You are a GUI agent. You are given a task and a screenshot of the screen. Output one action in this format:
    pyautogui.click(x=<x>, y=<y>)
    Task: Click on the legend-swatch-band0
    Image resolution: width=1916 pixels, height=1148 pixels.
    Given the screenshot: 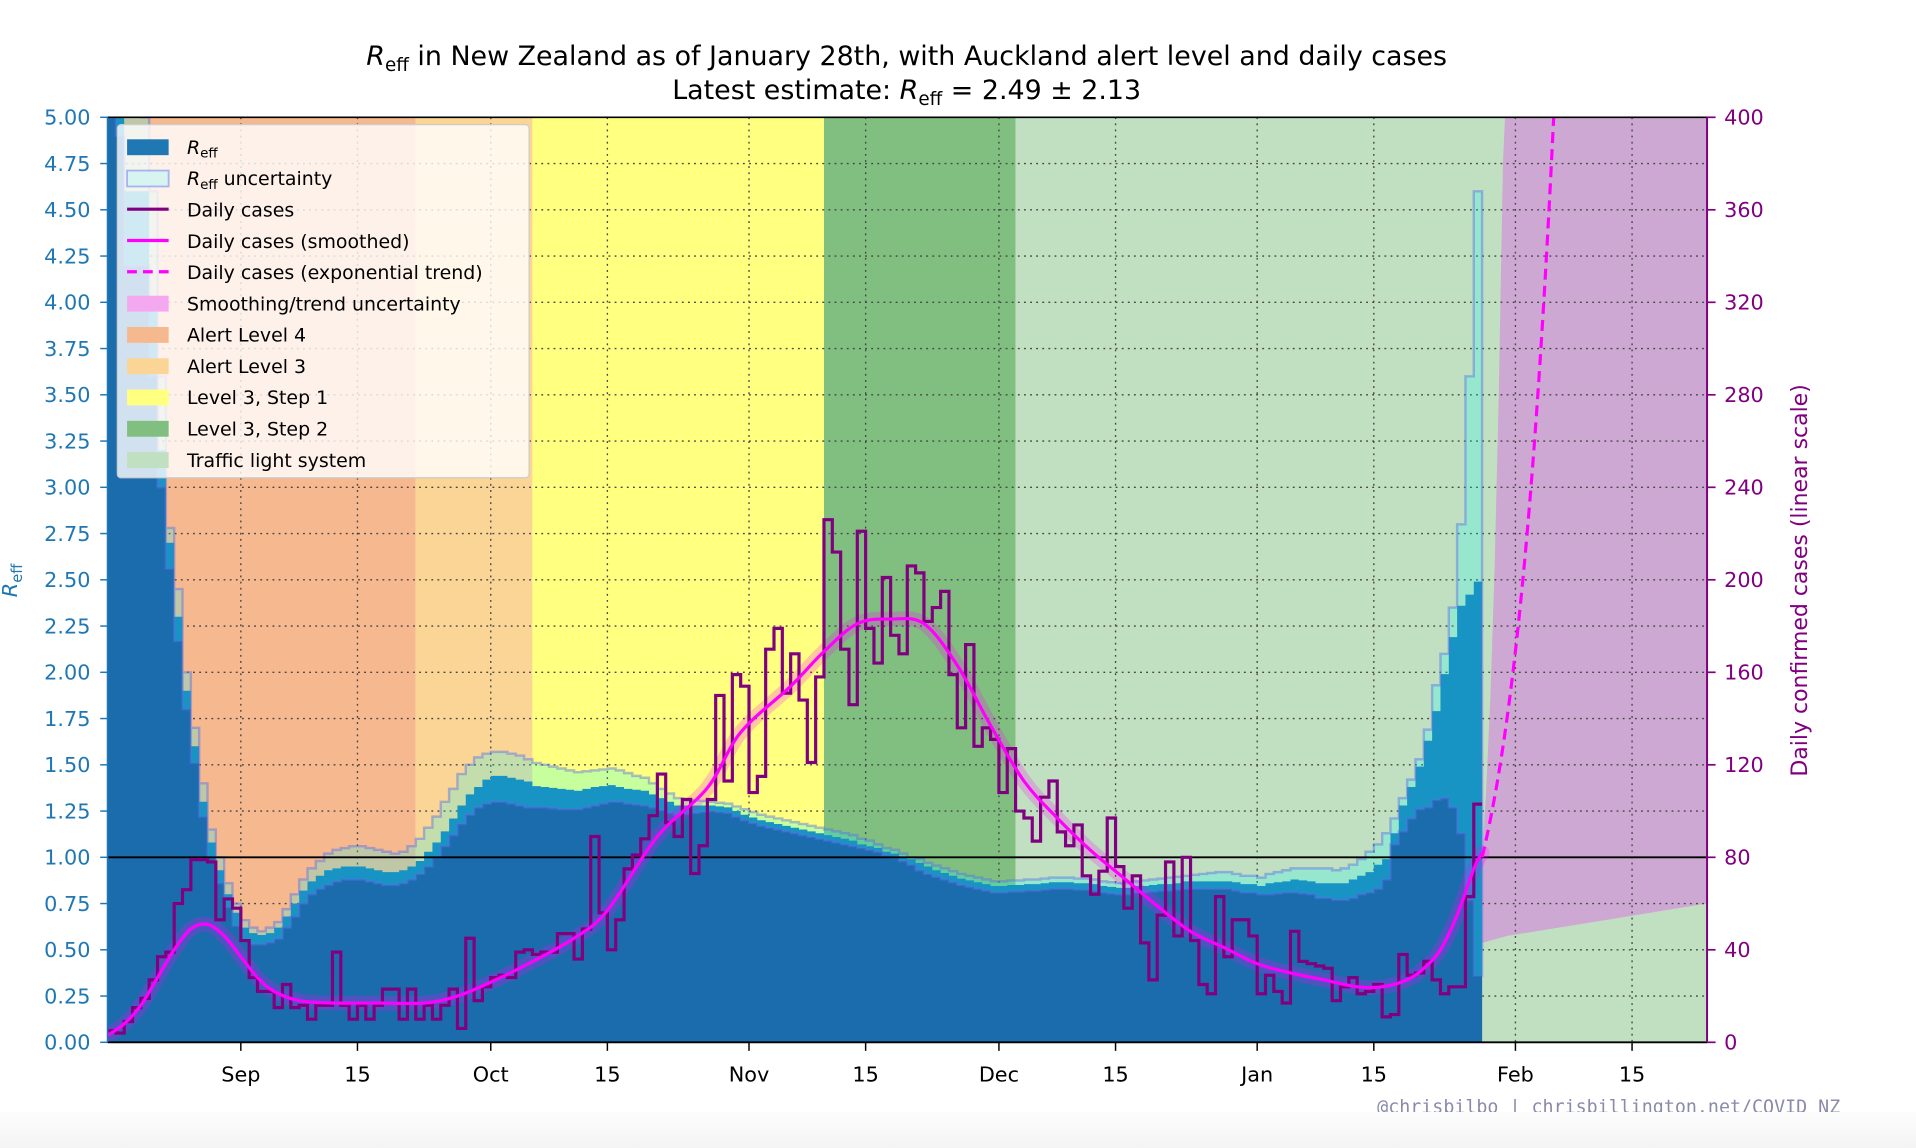 What is the action you would take?
    pyautogui.click(x=148, y=334)
    